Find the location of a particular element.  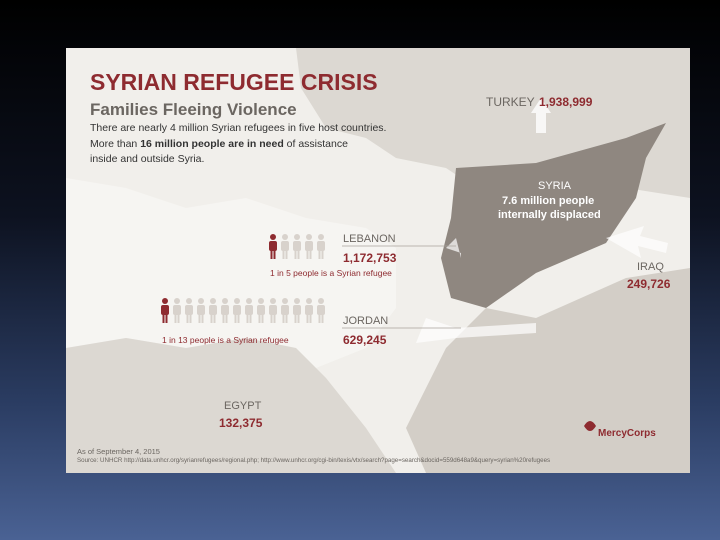

country-name: JORDAN is located at coordinates (366, 321).